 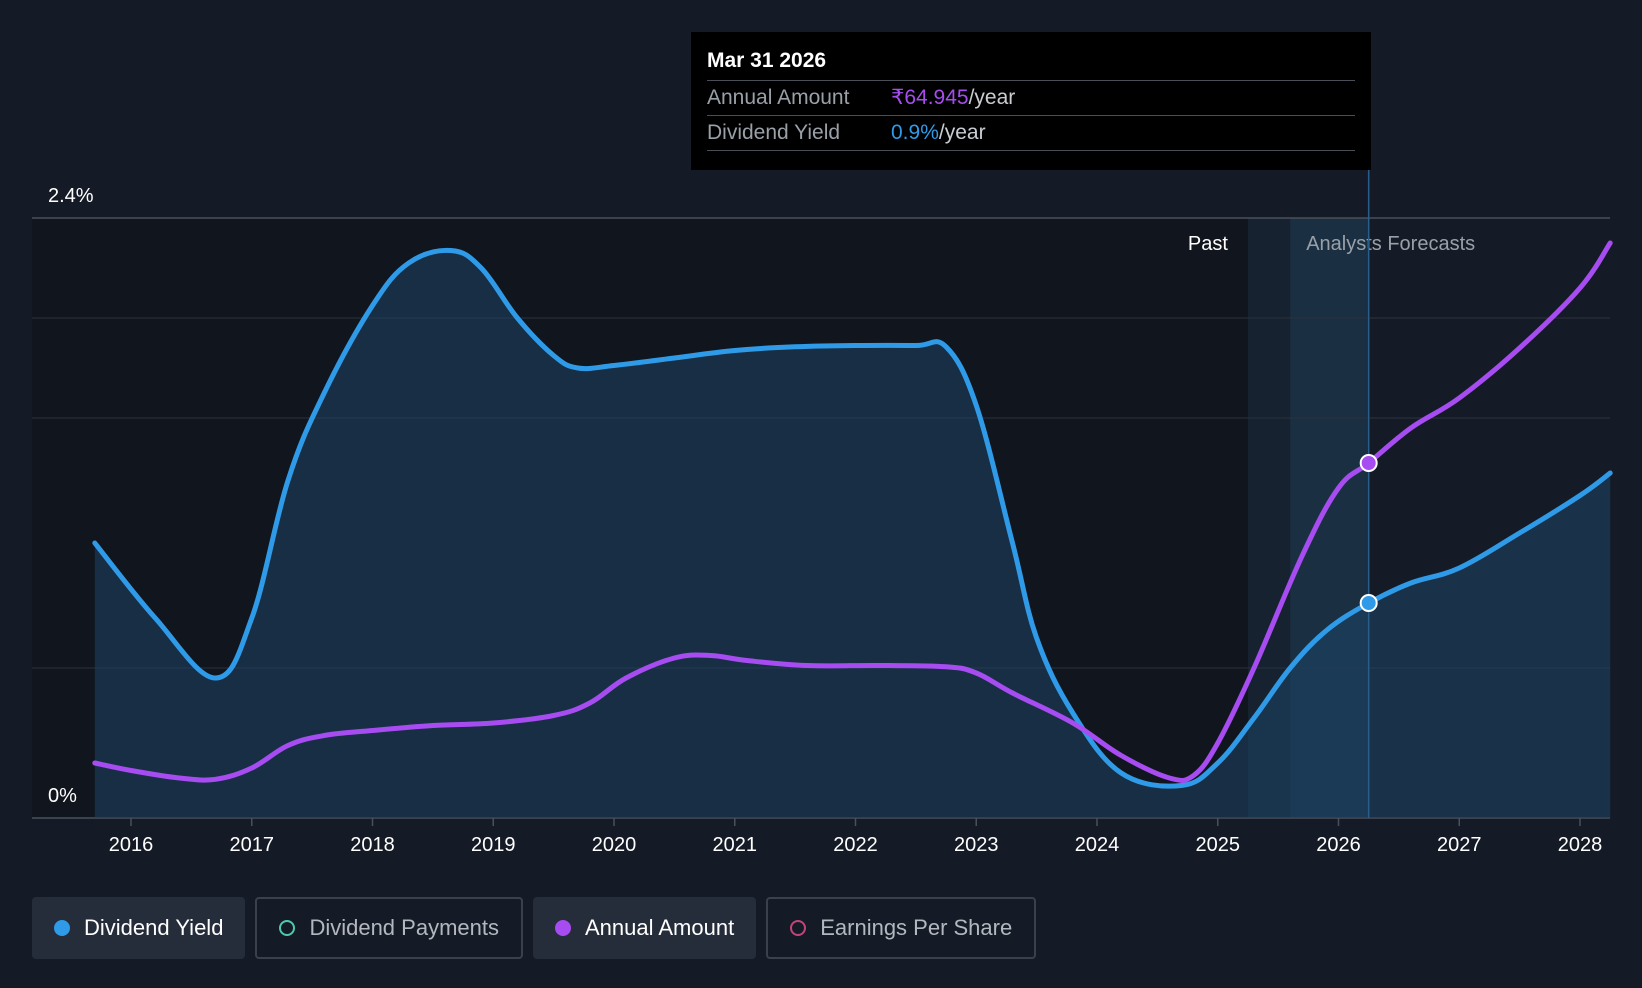 What do you see at coordinates (62, 796) in the screenshot?
I see `y-axis-min-label: 0%` at bounding box center [62, 796].